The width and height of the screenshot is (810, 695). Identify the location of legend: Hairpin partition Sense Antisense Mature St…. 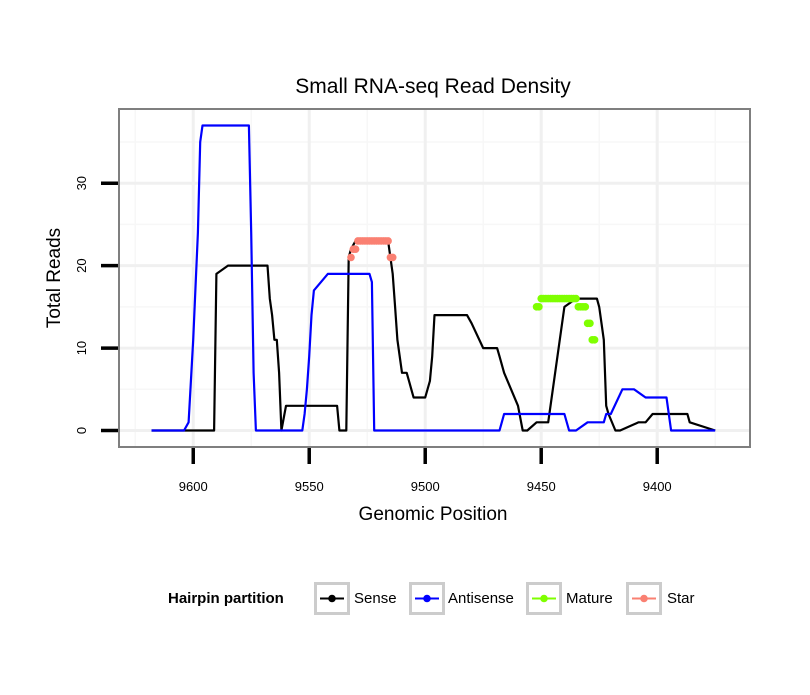
(431, 598).